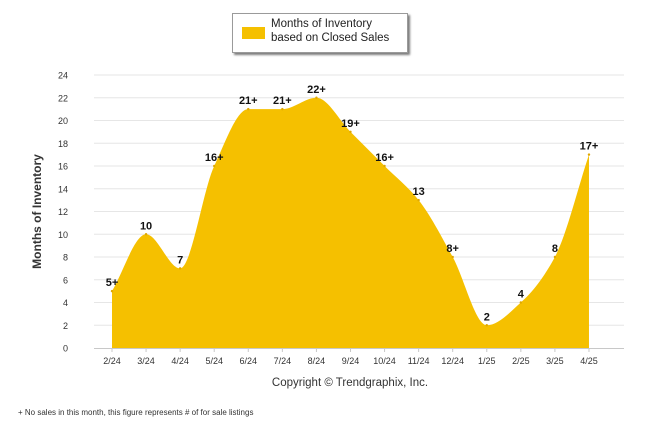 The height and width of the screenshot is (434, 646). Describe the element at coordinates (487, 317) in the screenshot. I see `data-label: 2` at that location.